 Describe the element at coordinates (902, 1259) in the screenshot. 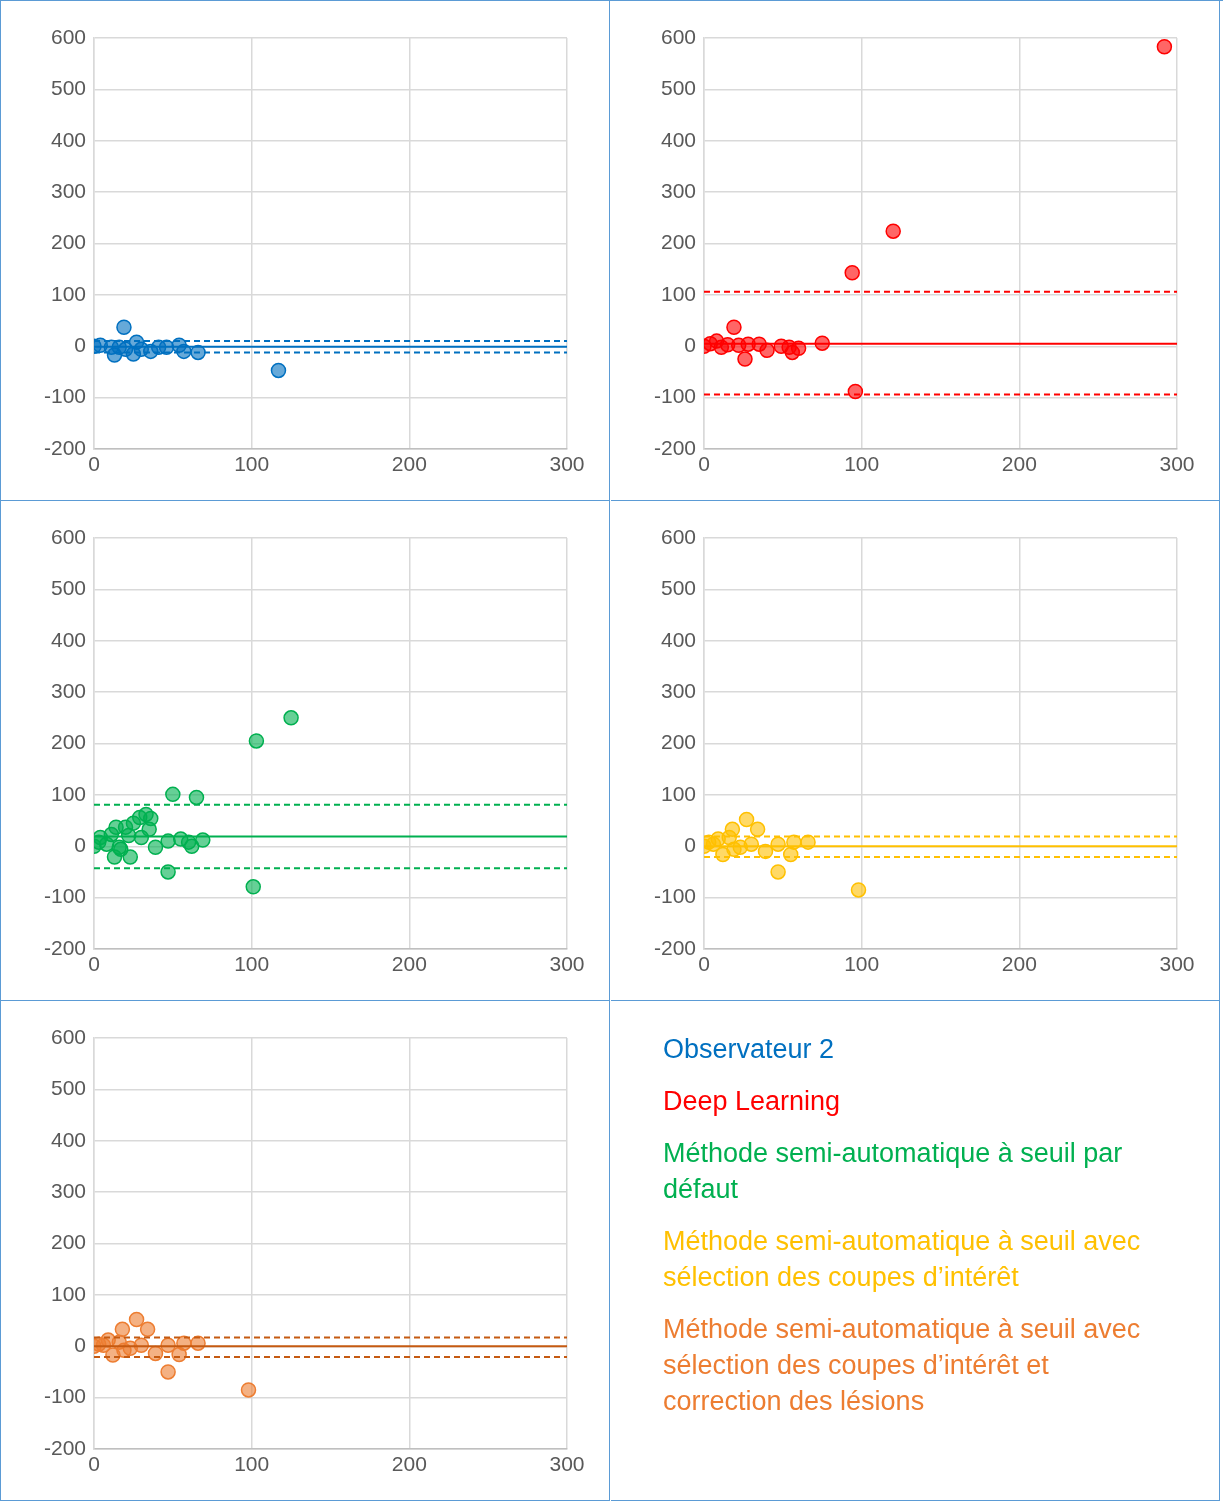

I see `text: Méthode semi-automatique à seuil avec sélection des coupes d’intérêt` at that location.